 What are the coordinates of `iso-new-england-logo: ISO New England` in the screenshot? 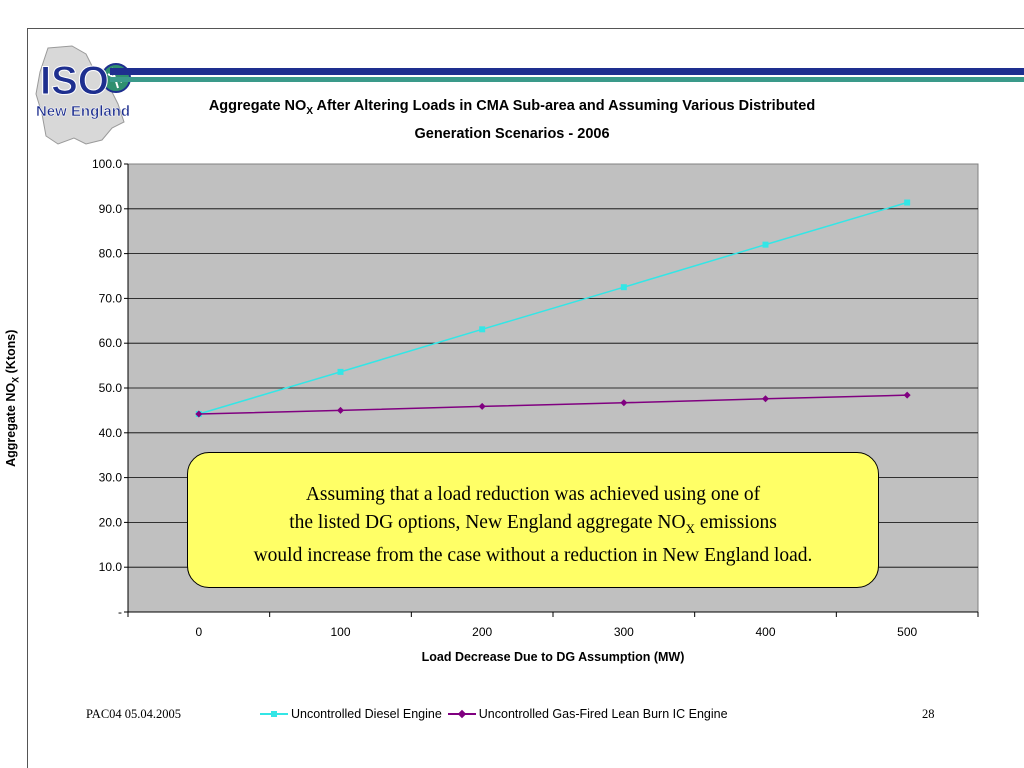 It's located at (83, 95).